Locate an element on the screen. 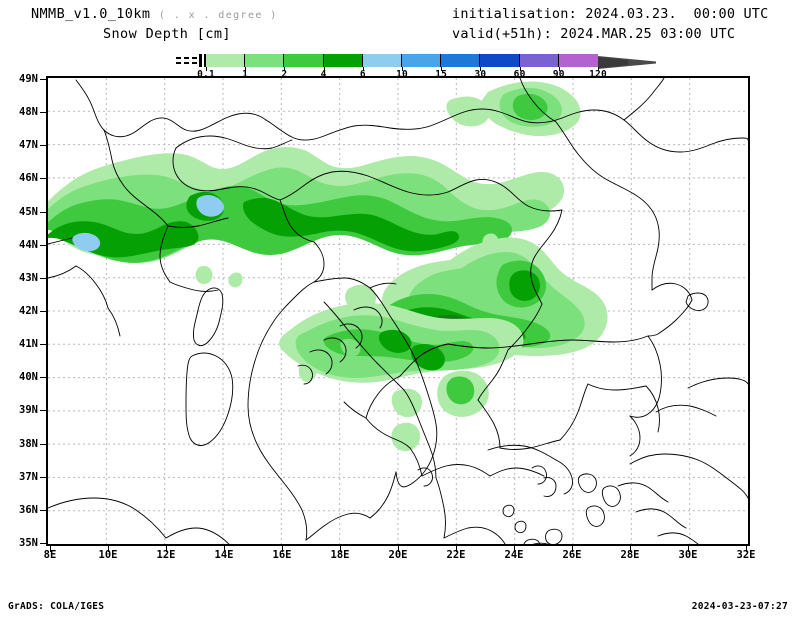  model-subscript: ( . x . degree ) is located at coordinates (218, 15).